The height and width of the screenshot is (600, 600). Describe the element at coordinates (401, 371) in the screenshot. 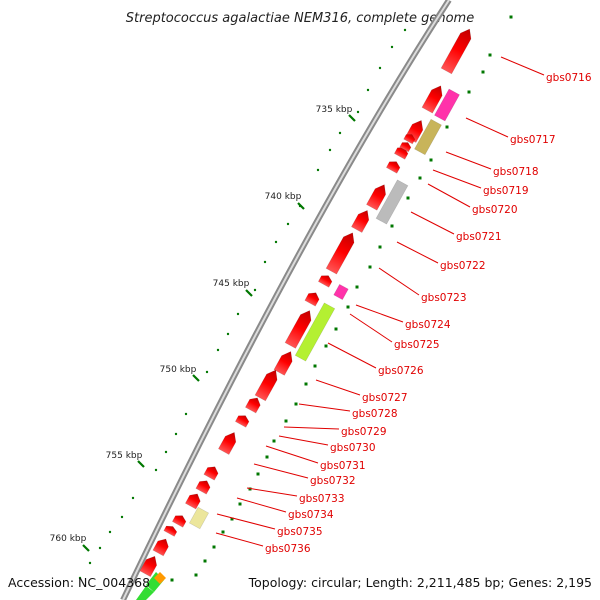

I see `gene-label-gbs0726: gbs0726` at that location.